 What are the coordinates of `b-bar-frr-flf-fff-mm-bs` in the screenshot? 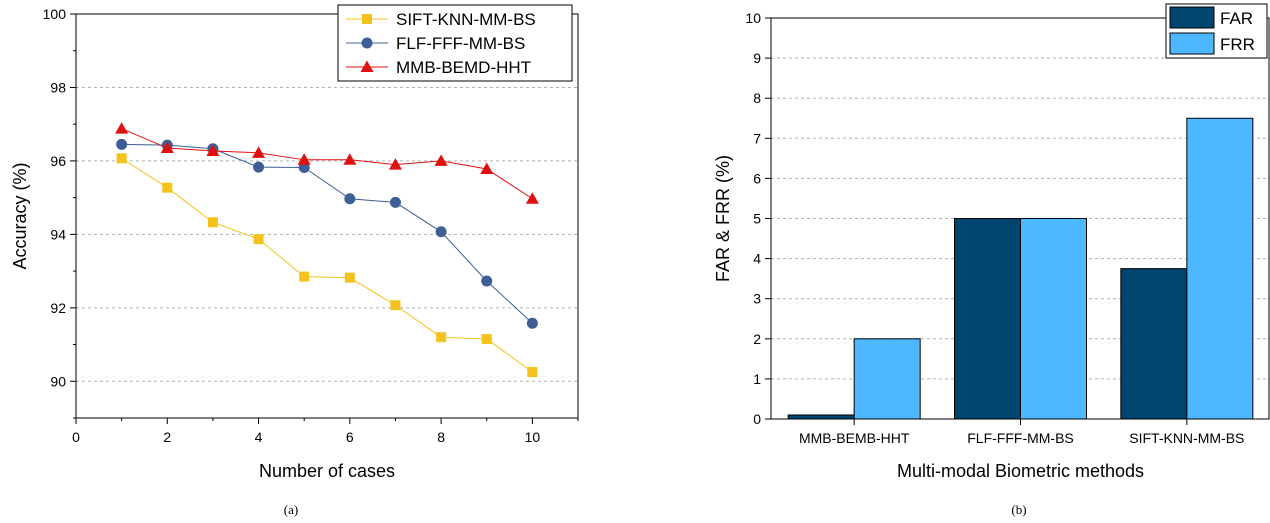 It's located at (1053, 319).